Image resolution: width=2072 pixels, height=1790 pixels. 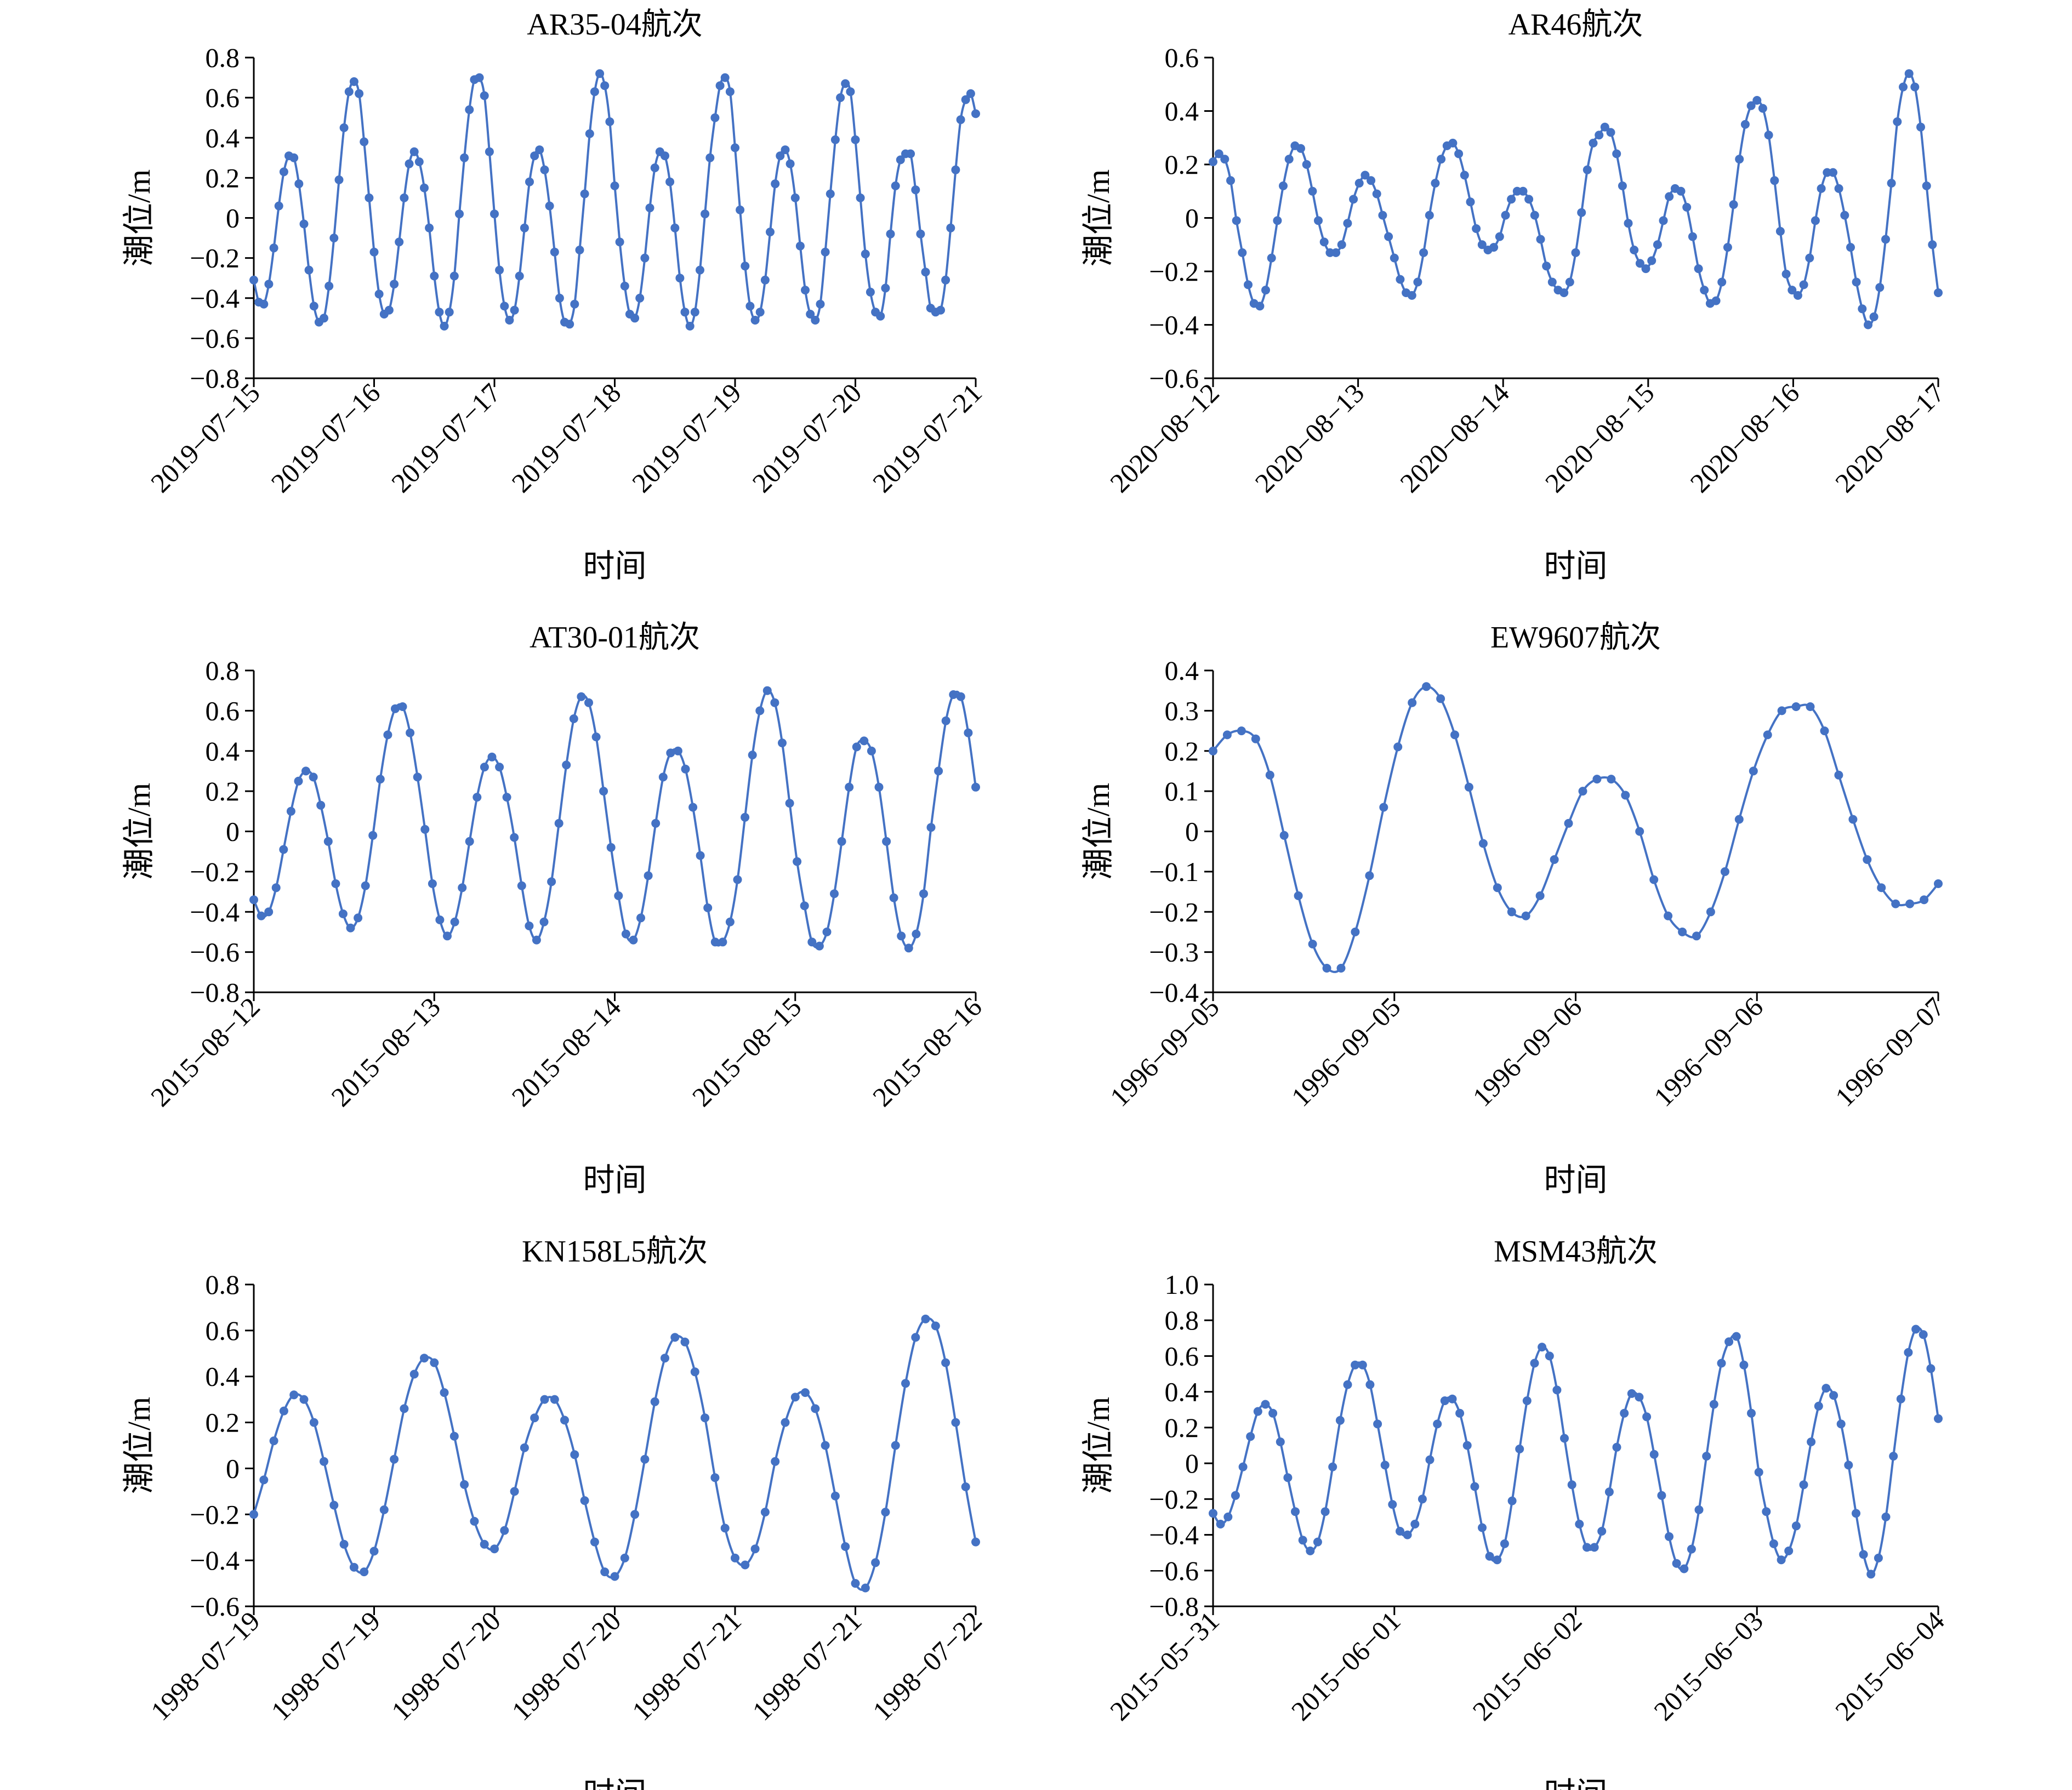 What do you see at coordinates (326, 1665) in the screenshot?
I see `x-tick-label: 1998−07−19` at bounding box center [326, 1665].